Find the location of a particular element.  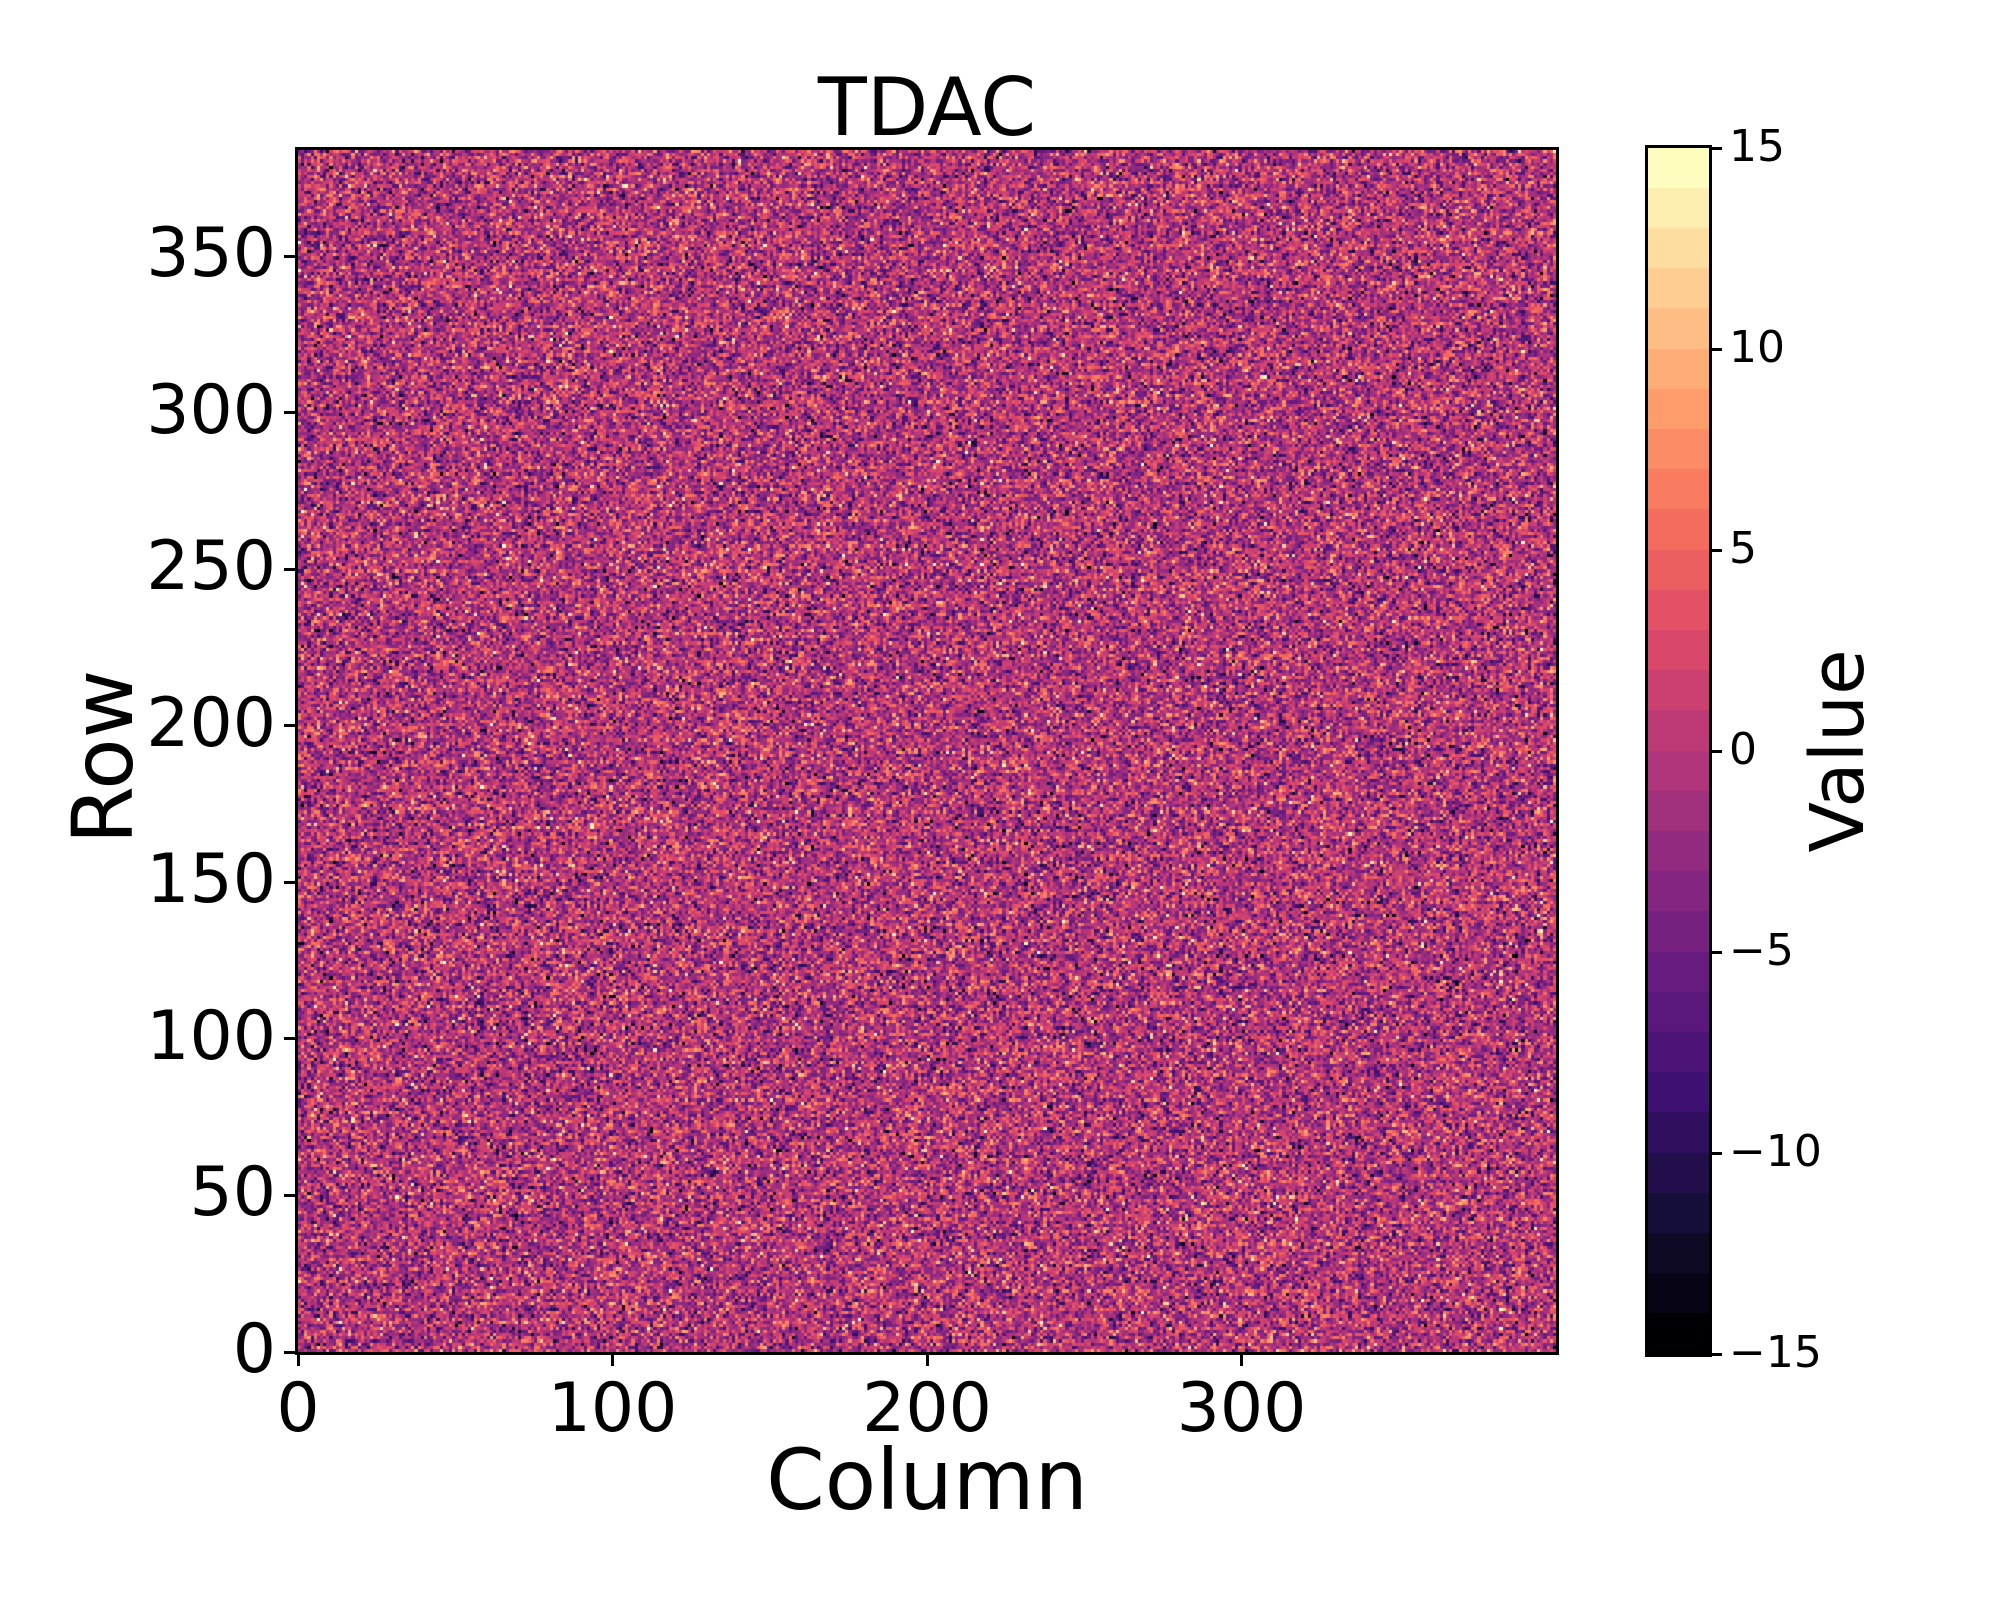

x-tick-label: 100 is located at coordinates (612, 1408).